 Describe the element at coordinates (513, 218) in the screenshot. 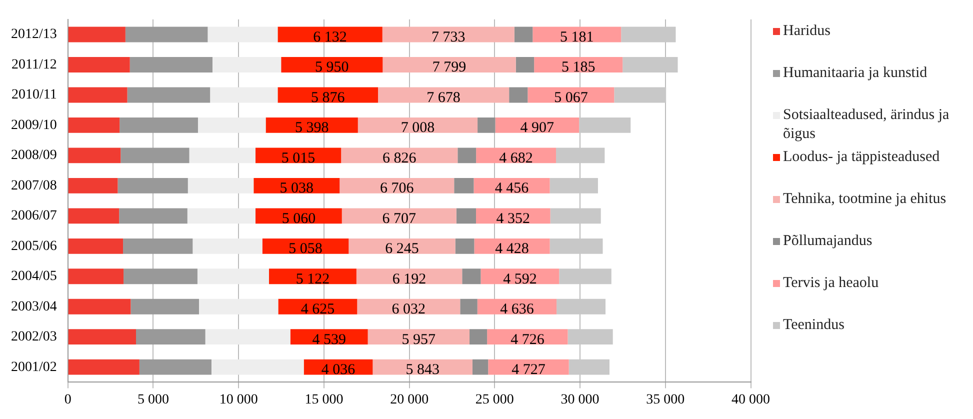

I see `data-label: 4 352` at that location.